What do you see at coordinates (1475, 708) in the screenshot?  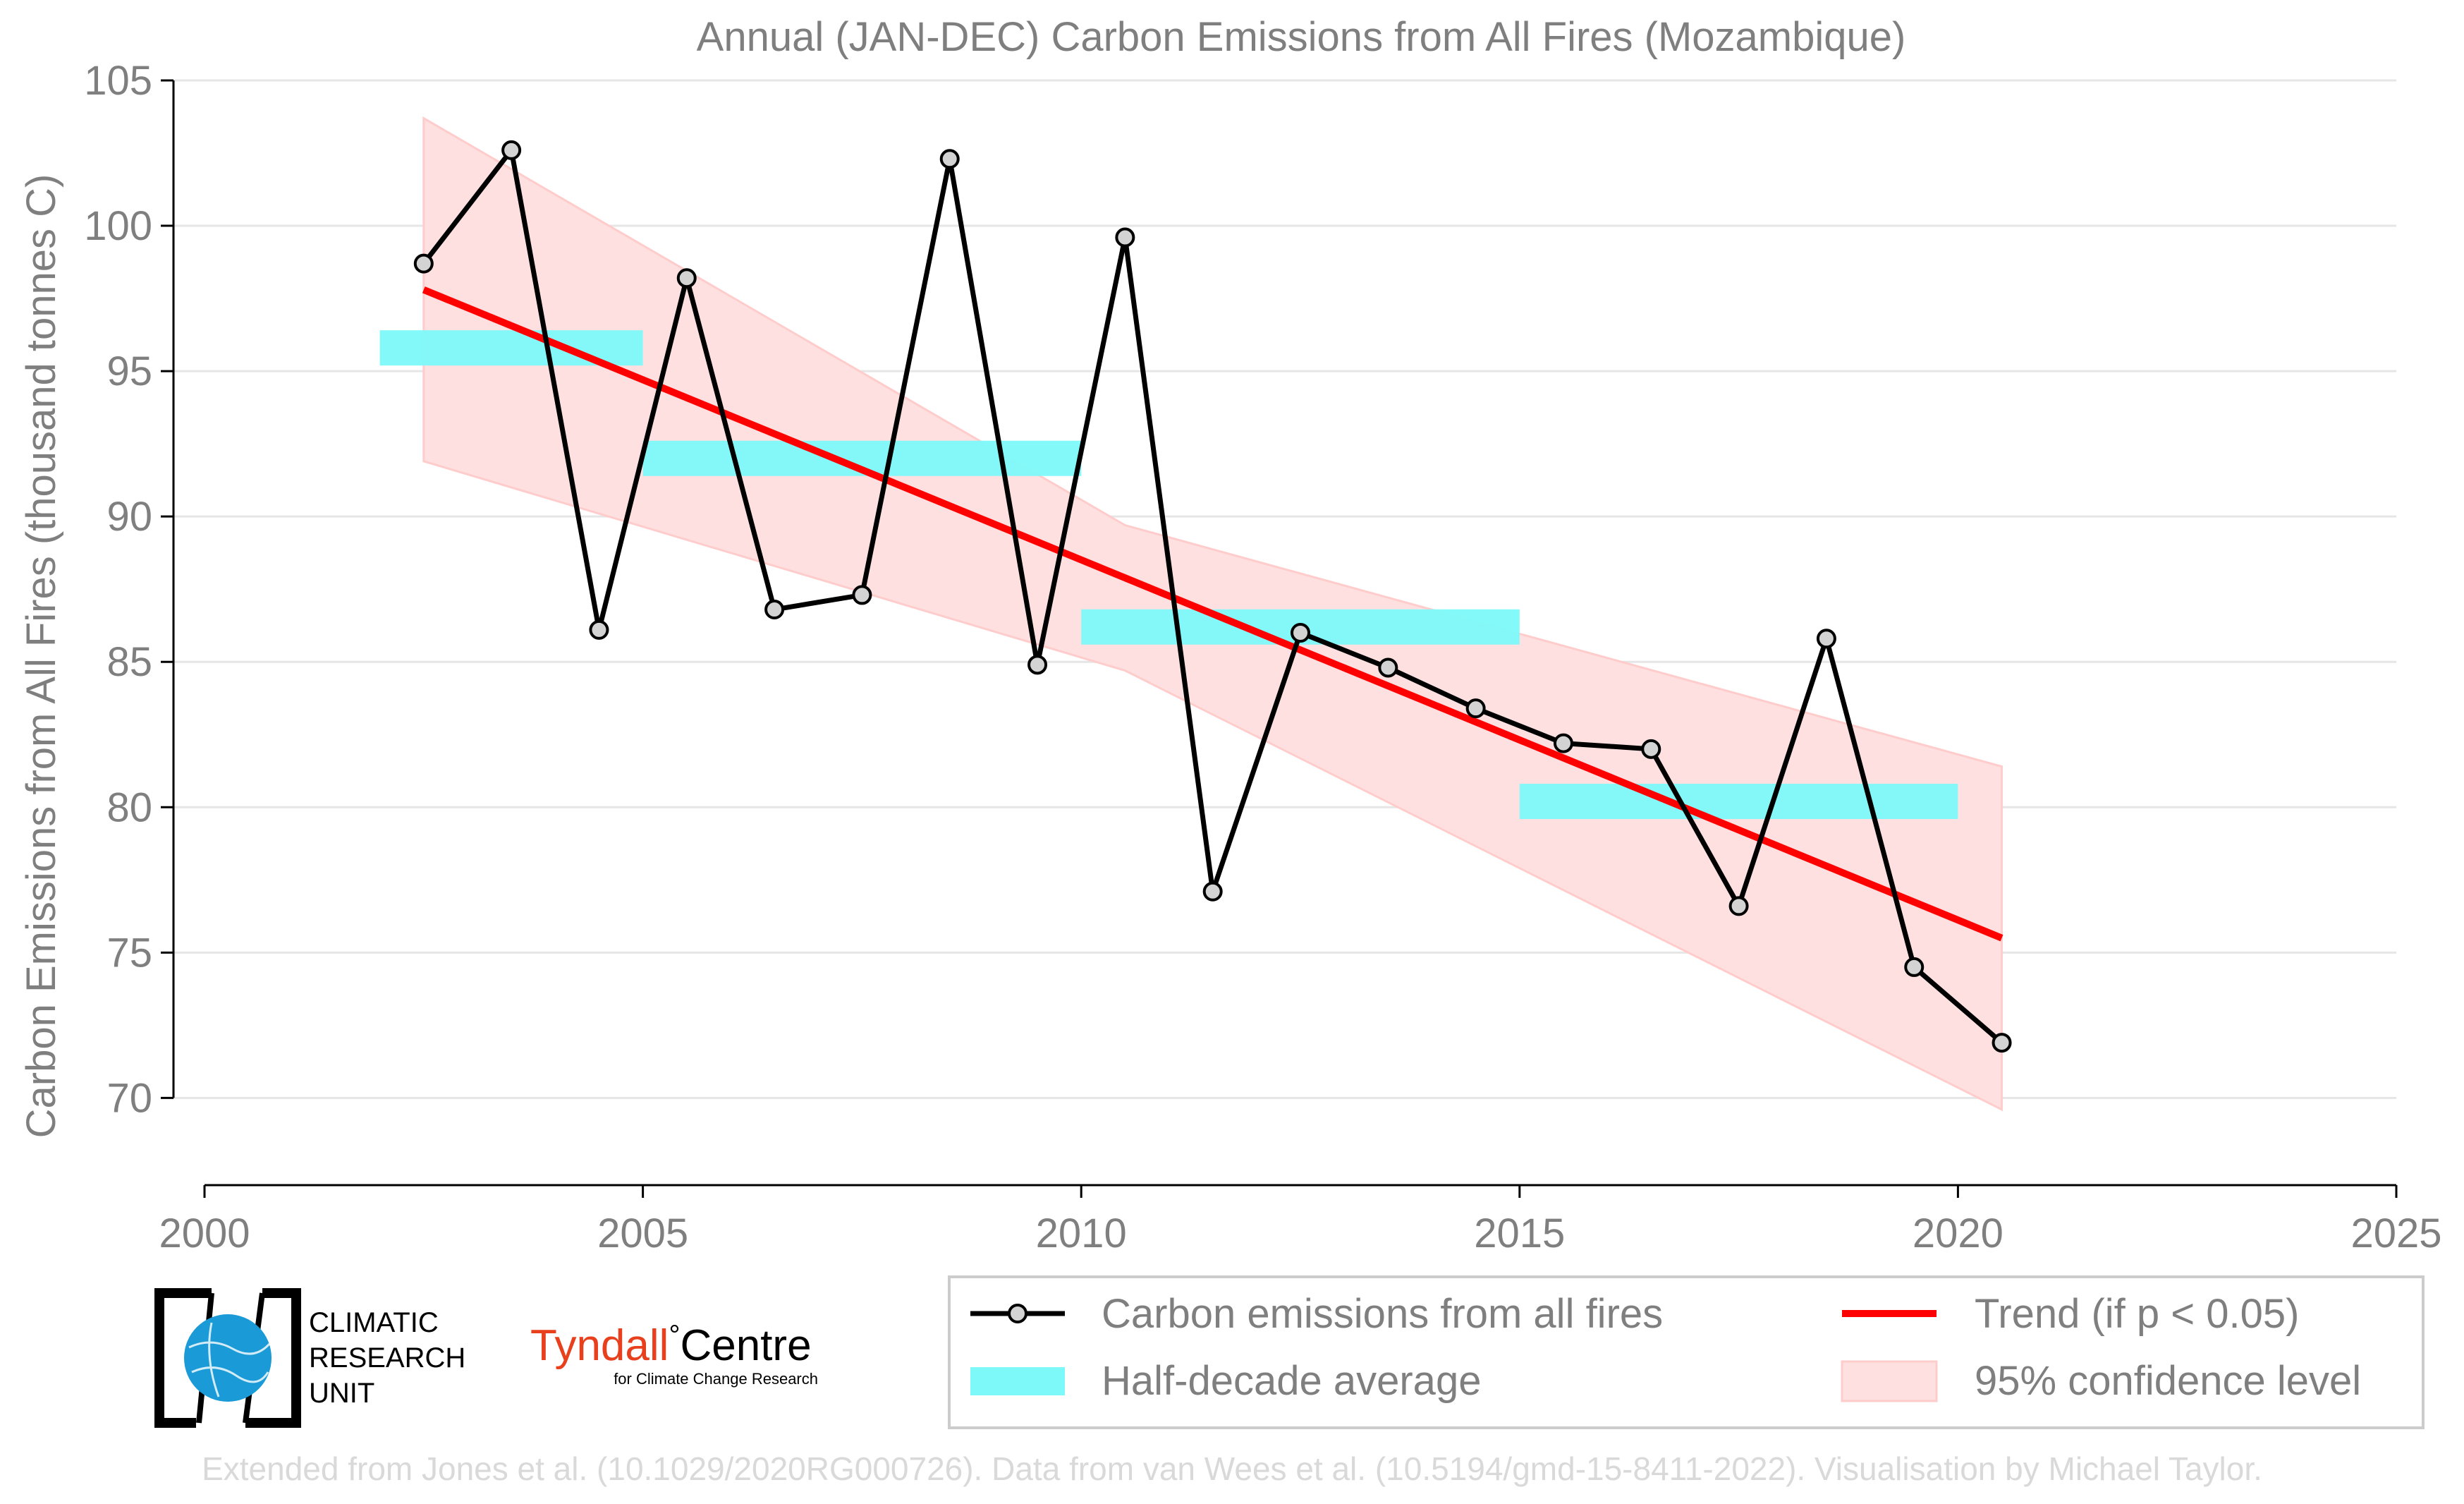 I see `emissions-point-2014` at bounding box center [1475, 708].